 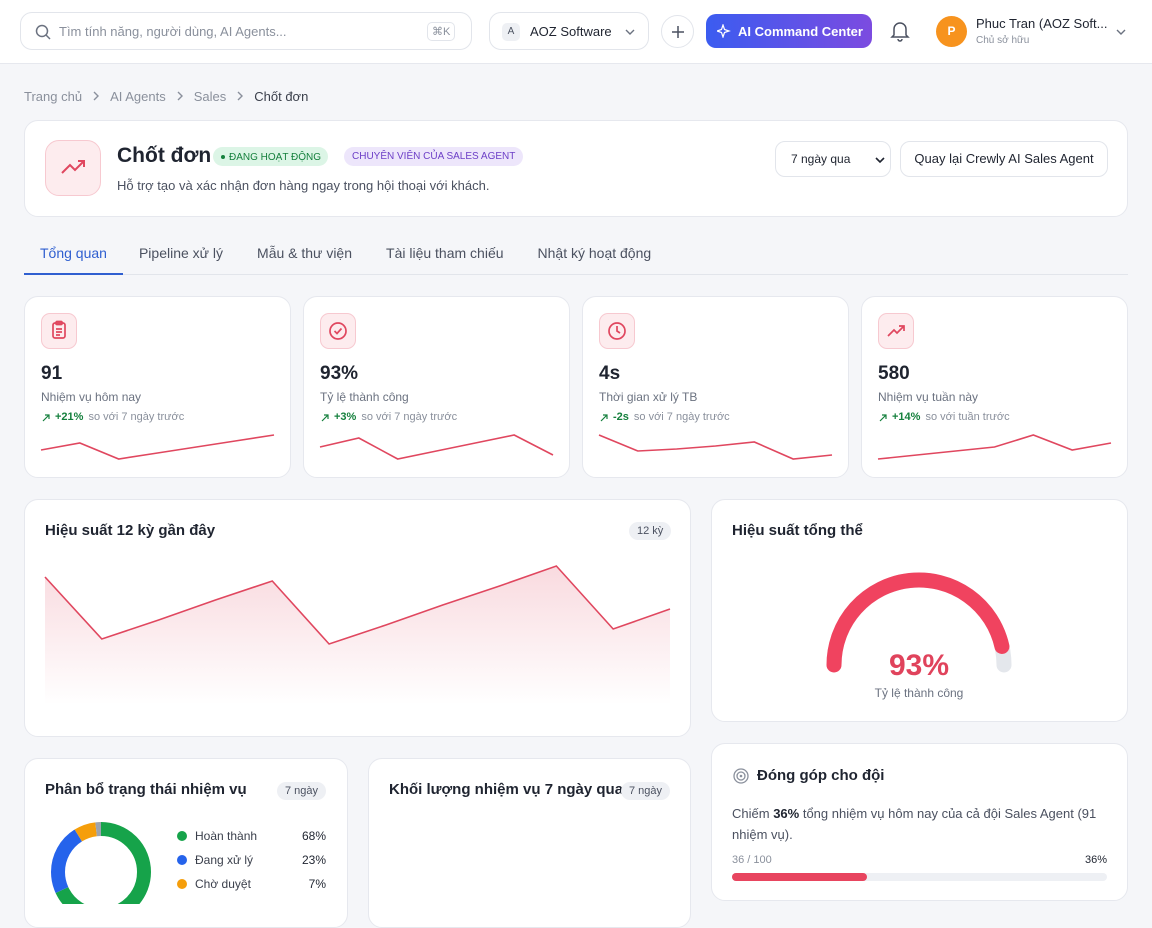 I want to click on stat-change: -2s, so click(x=621, y=417).